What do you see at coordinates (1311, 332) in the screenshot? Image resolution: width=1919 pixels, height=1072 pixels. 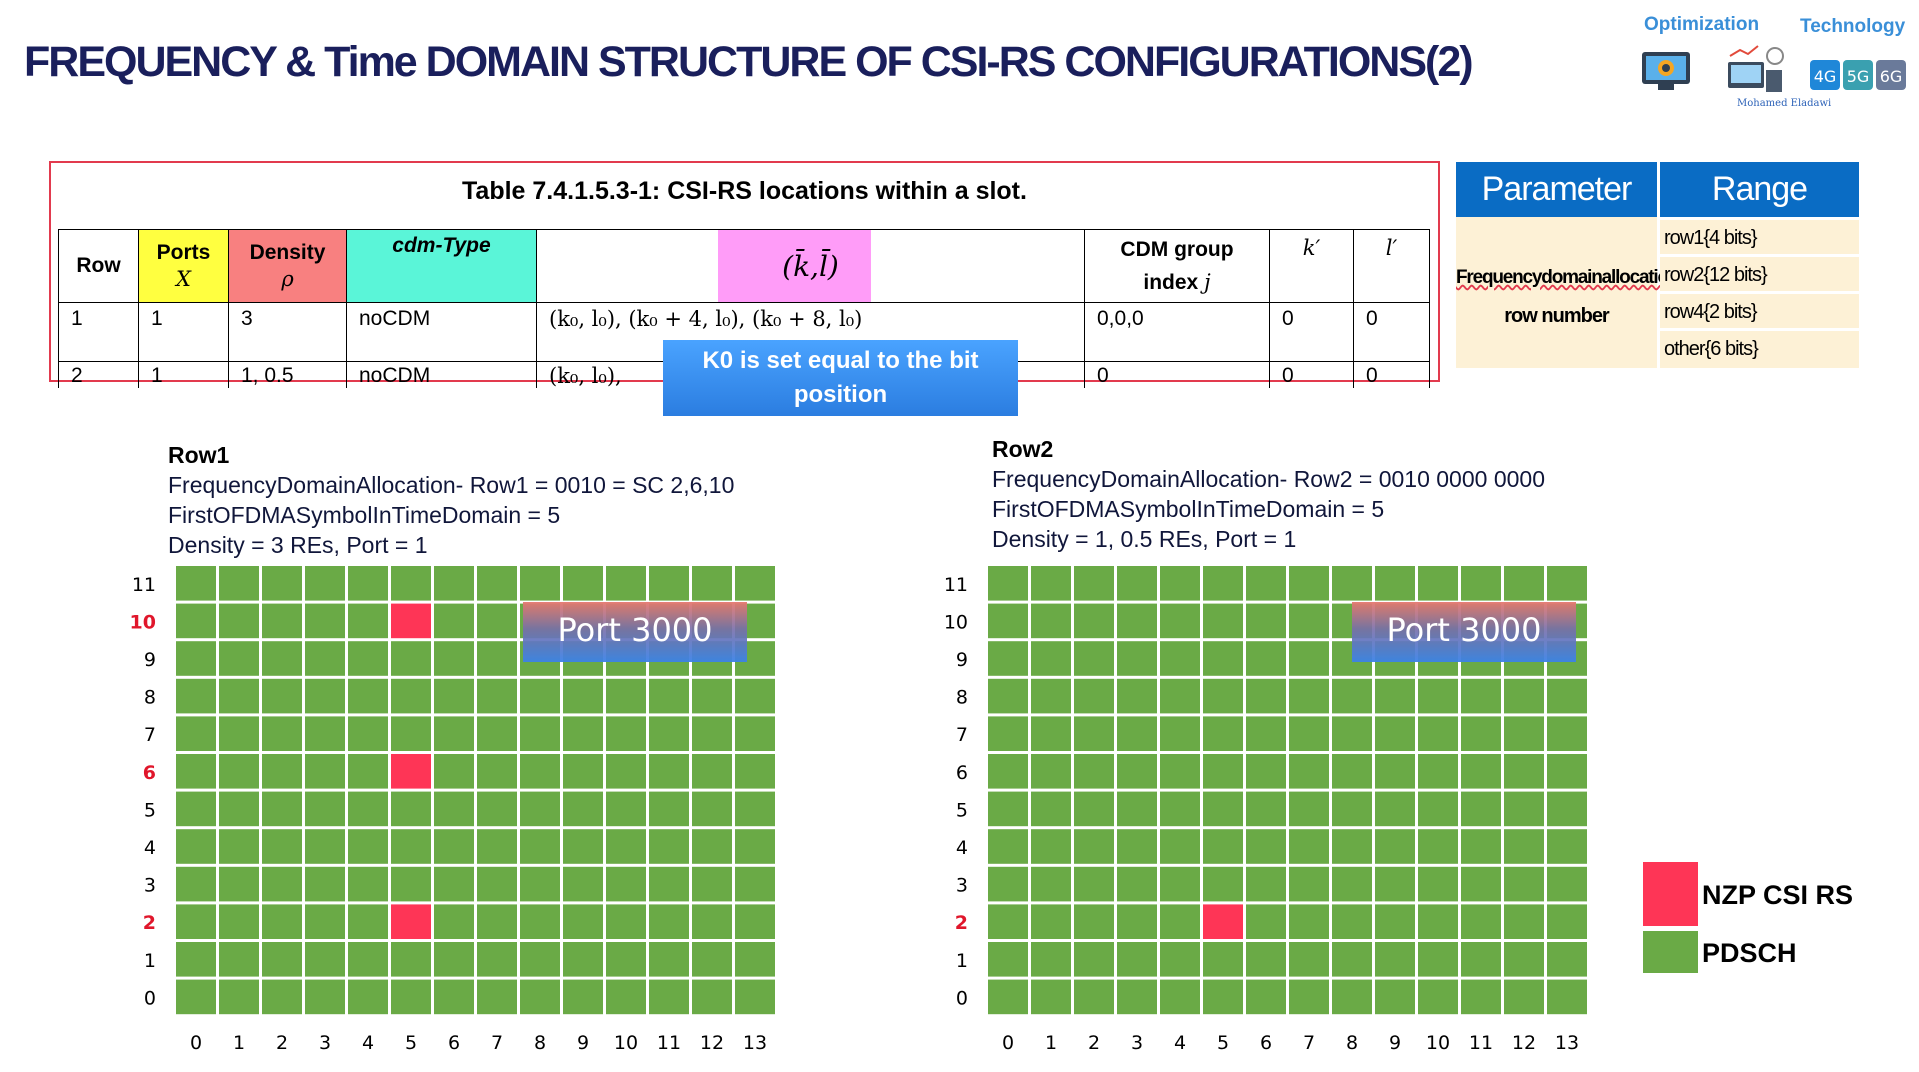 I see `cell-k-prime: 0` at bounding box center [1311, 332].